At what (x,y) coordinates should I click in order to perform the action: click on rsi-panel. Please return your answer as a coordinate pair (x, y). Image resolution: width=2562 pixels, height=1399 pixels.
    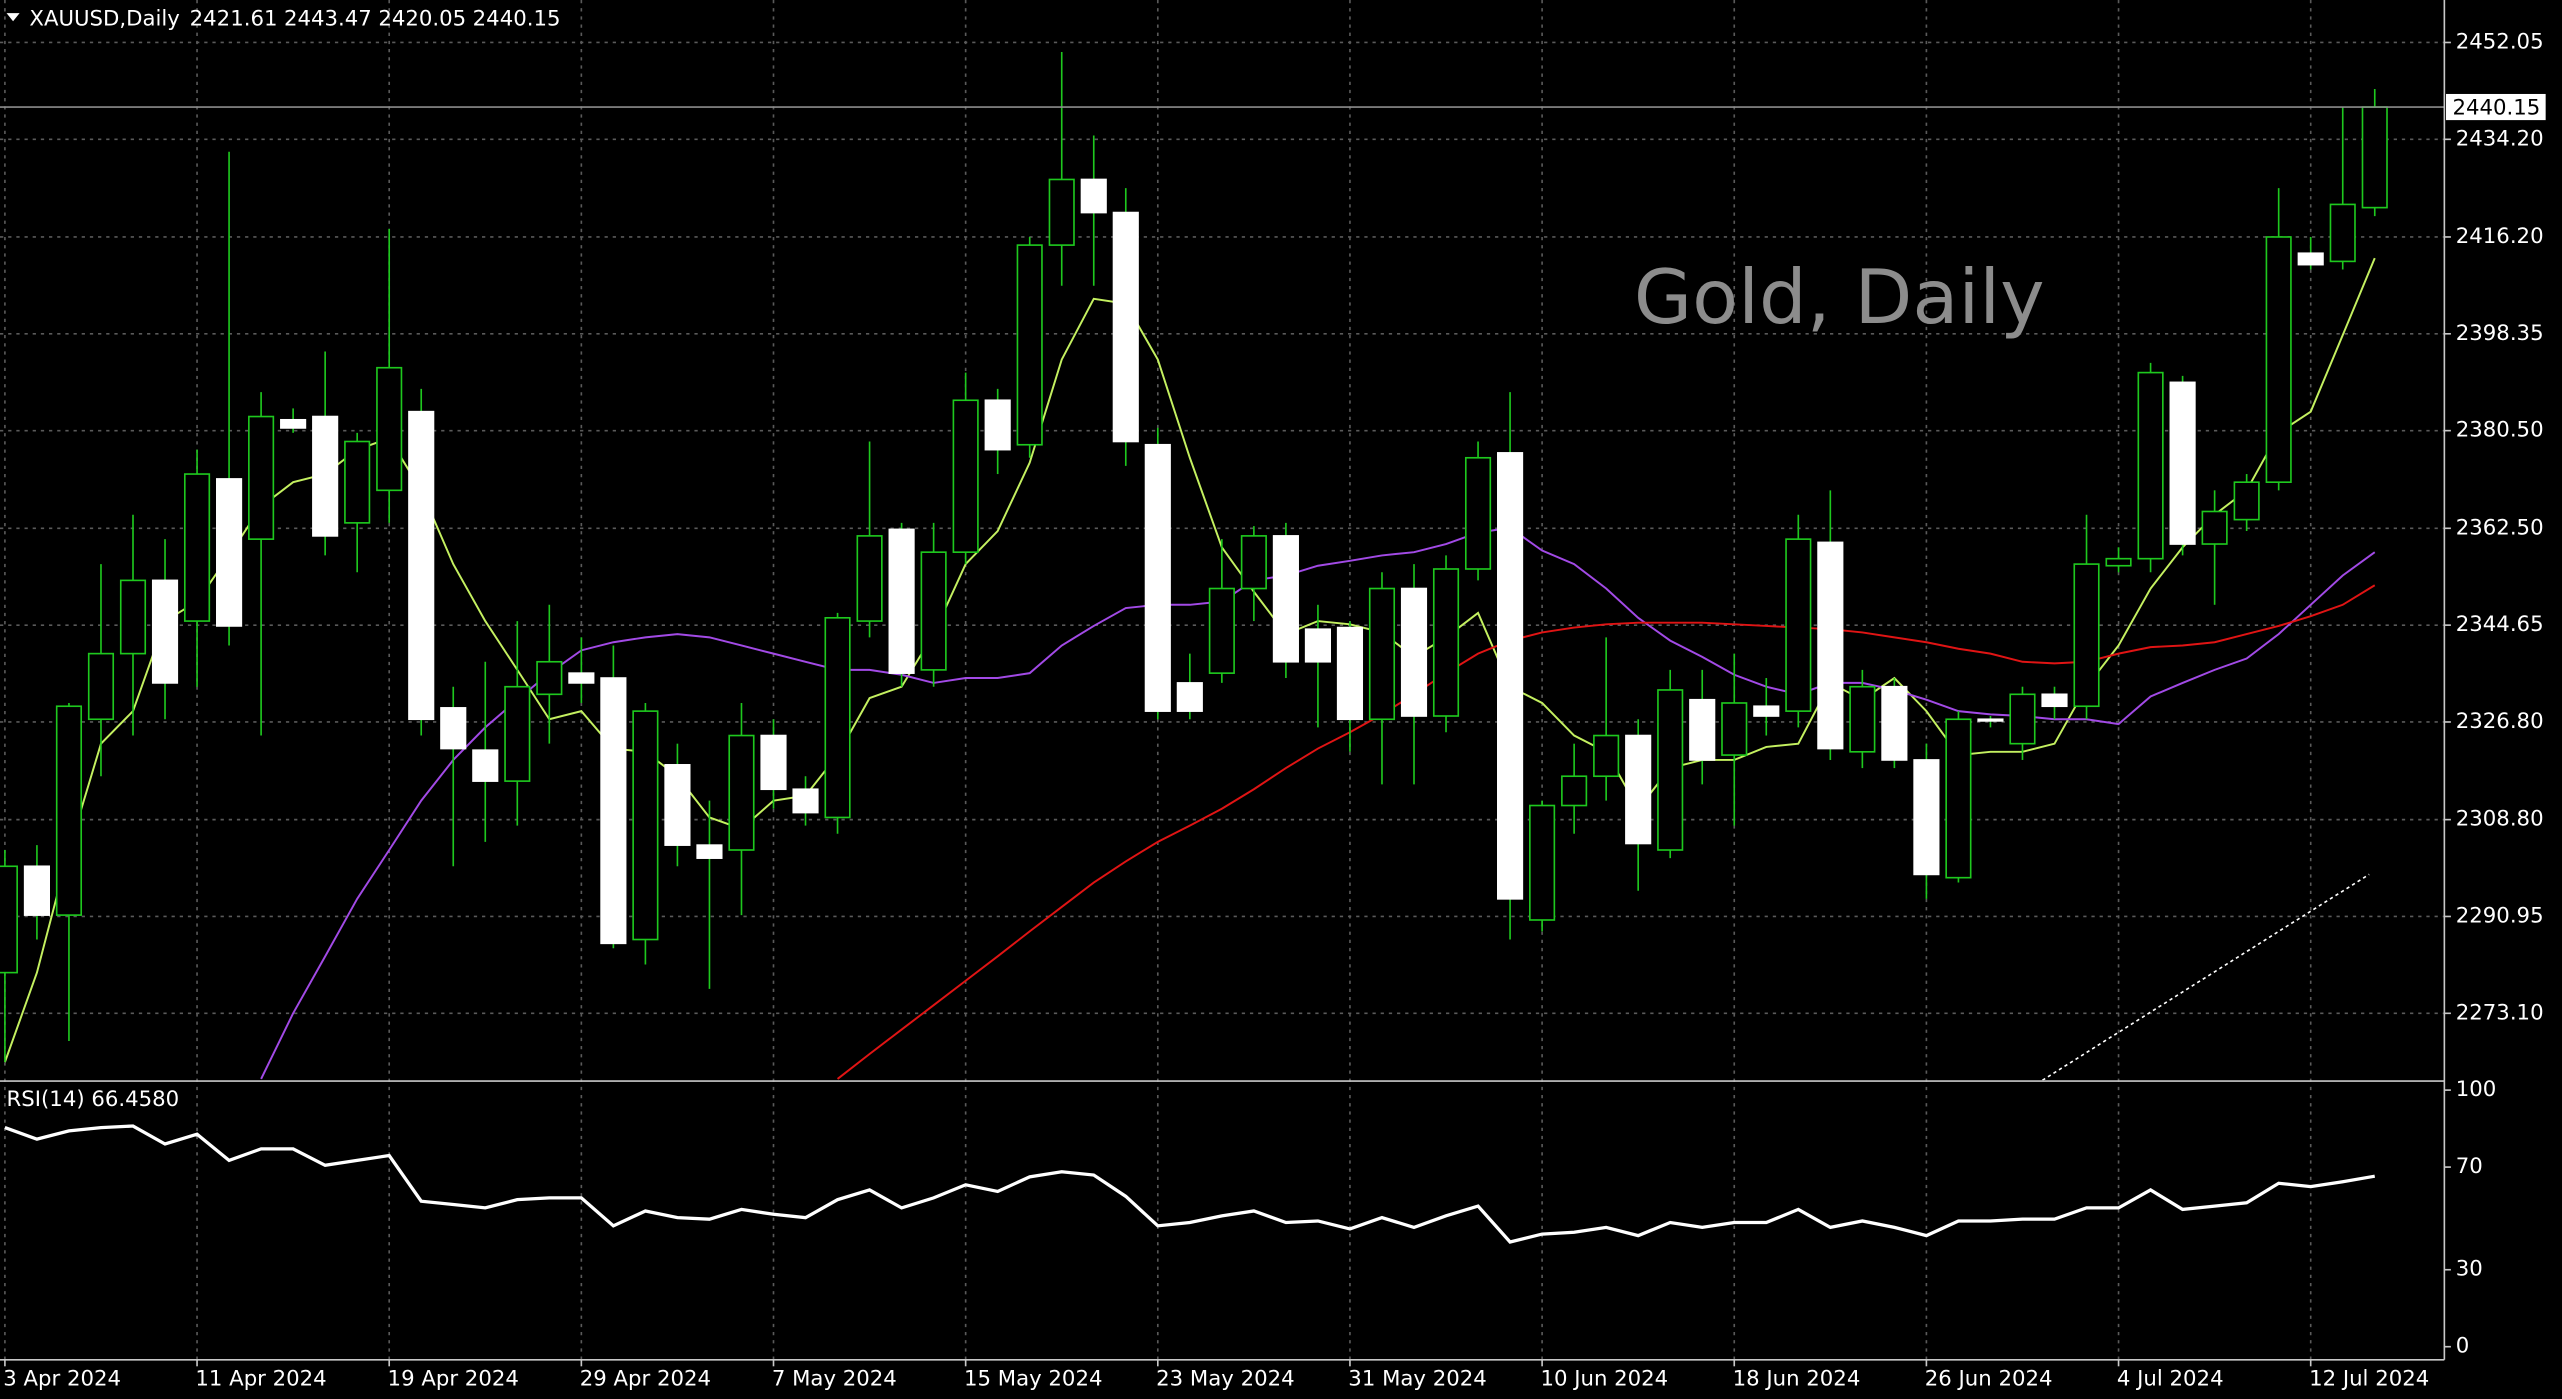
    Looking at the image, I should click on (1190, 1184).